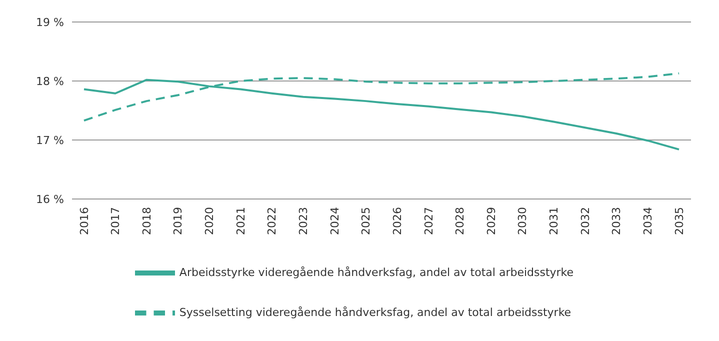 The width and height of the screenshot is (719, 341). Describe the element at coordinates (303, 221) in the screenshot. I see `x-tick-label: 2023` at that location.